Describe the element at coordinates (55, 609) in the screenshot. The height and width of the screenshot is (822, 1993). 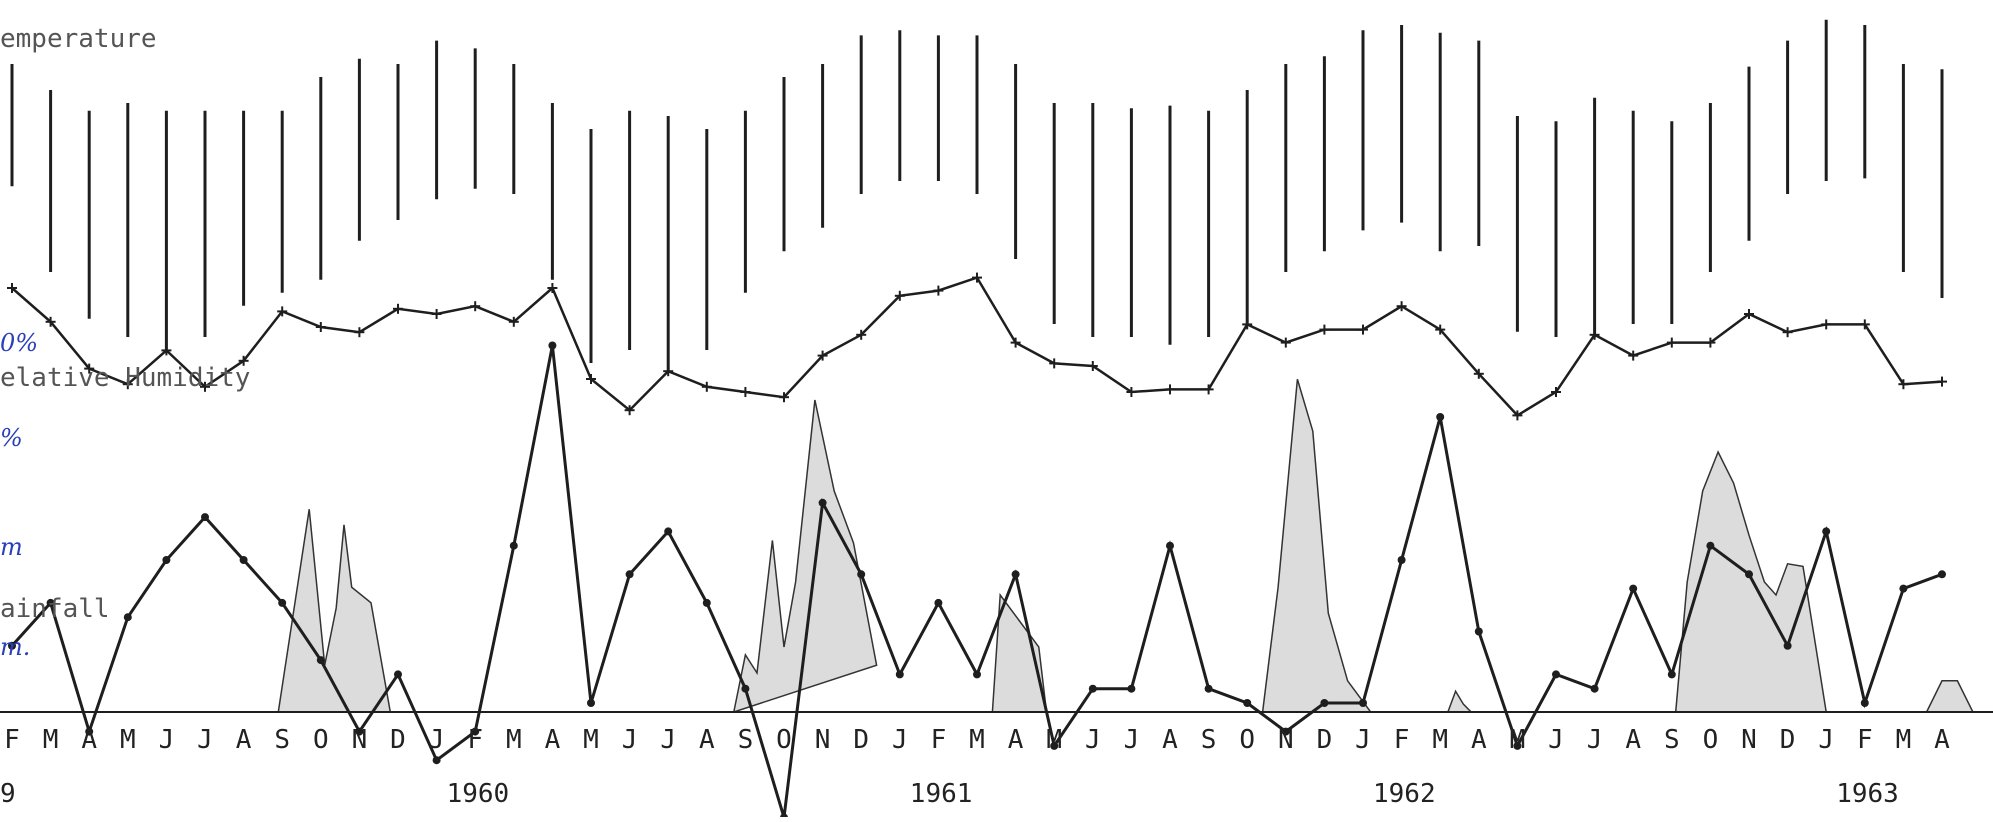
I see `series-title-rainfall: ainfall` at that location.